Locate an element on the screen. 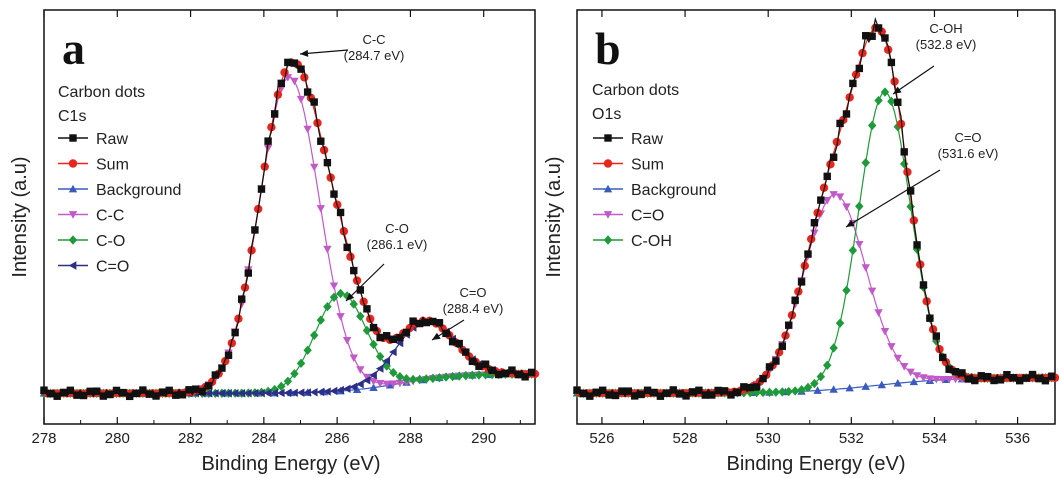  annotation-label-ceqo-a: C=O is located at coordinates (472, 292).